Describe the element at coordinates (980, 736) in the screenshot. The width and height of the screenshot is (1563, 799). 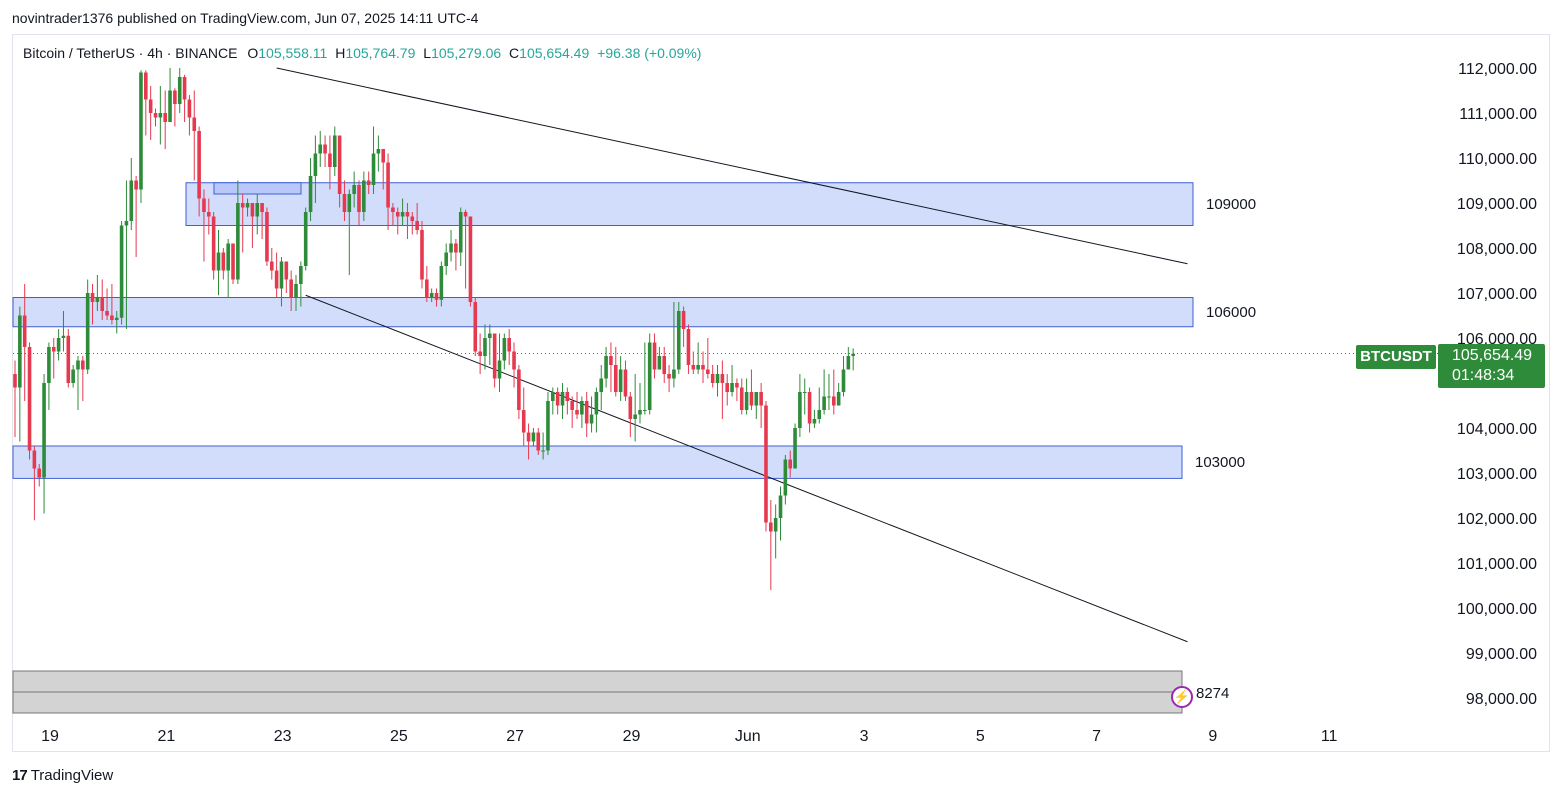
I see `x-tick-label: 5` at that location.